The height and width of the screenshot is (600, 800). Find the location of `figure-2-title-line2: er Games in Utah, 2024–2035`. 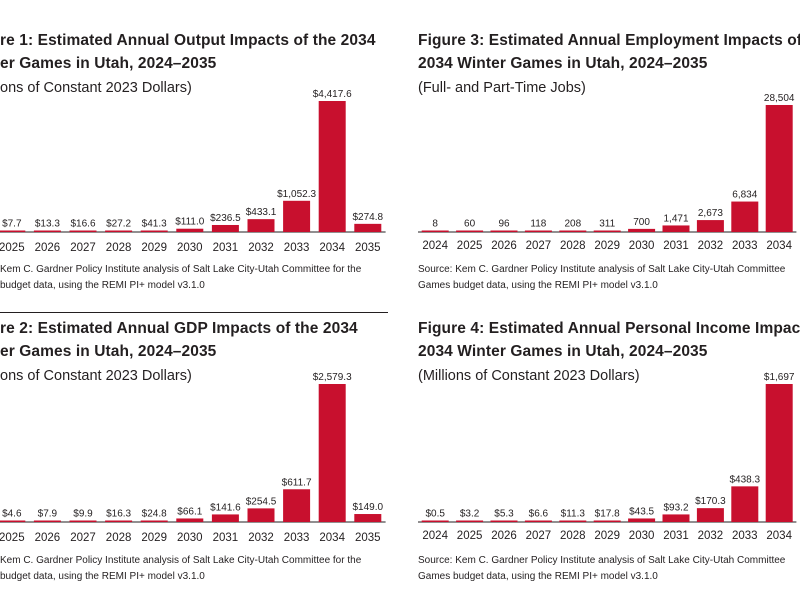

figure-2-title-line2: er Games in Utah, 2024–2035 is located at coordinates (108, 351).